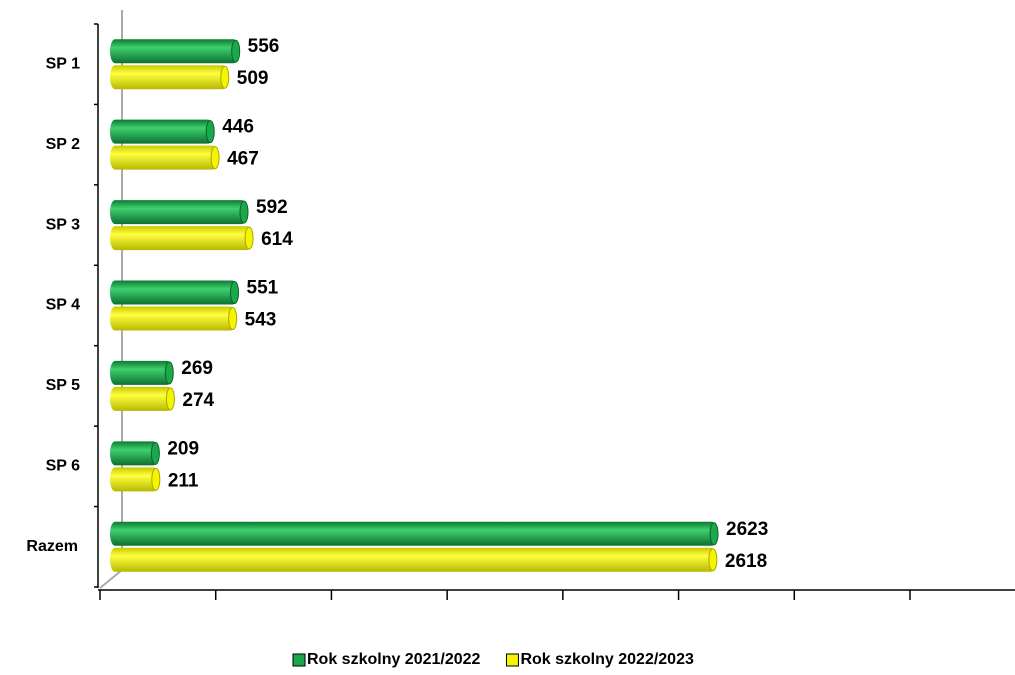 Image resolution: width=1015 pixels, height=675 pixels. I want to click on data-label: 592, so click(272, 207).